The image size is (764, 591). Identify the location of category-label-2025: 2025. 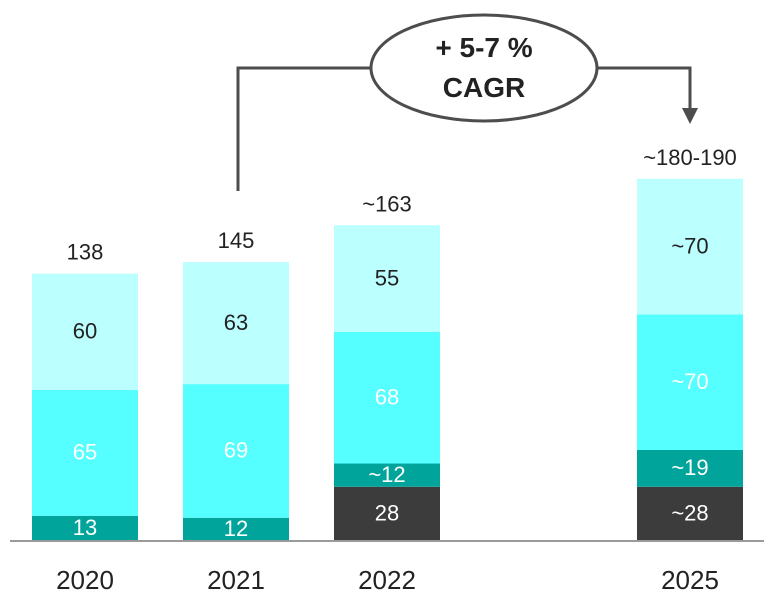
(690, 578).